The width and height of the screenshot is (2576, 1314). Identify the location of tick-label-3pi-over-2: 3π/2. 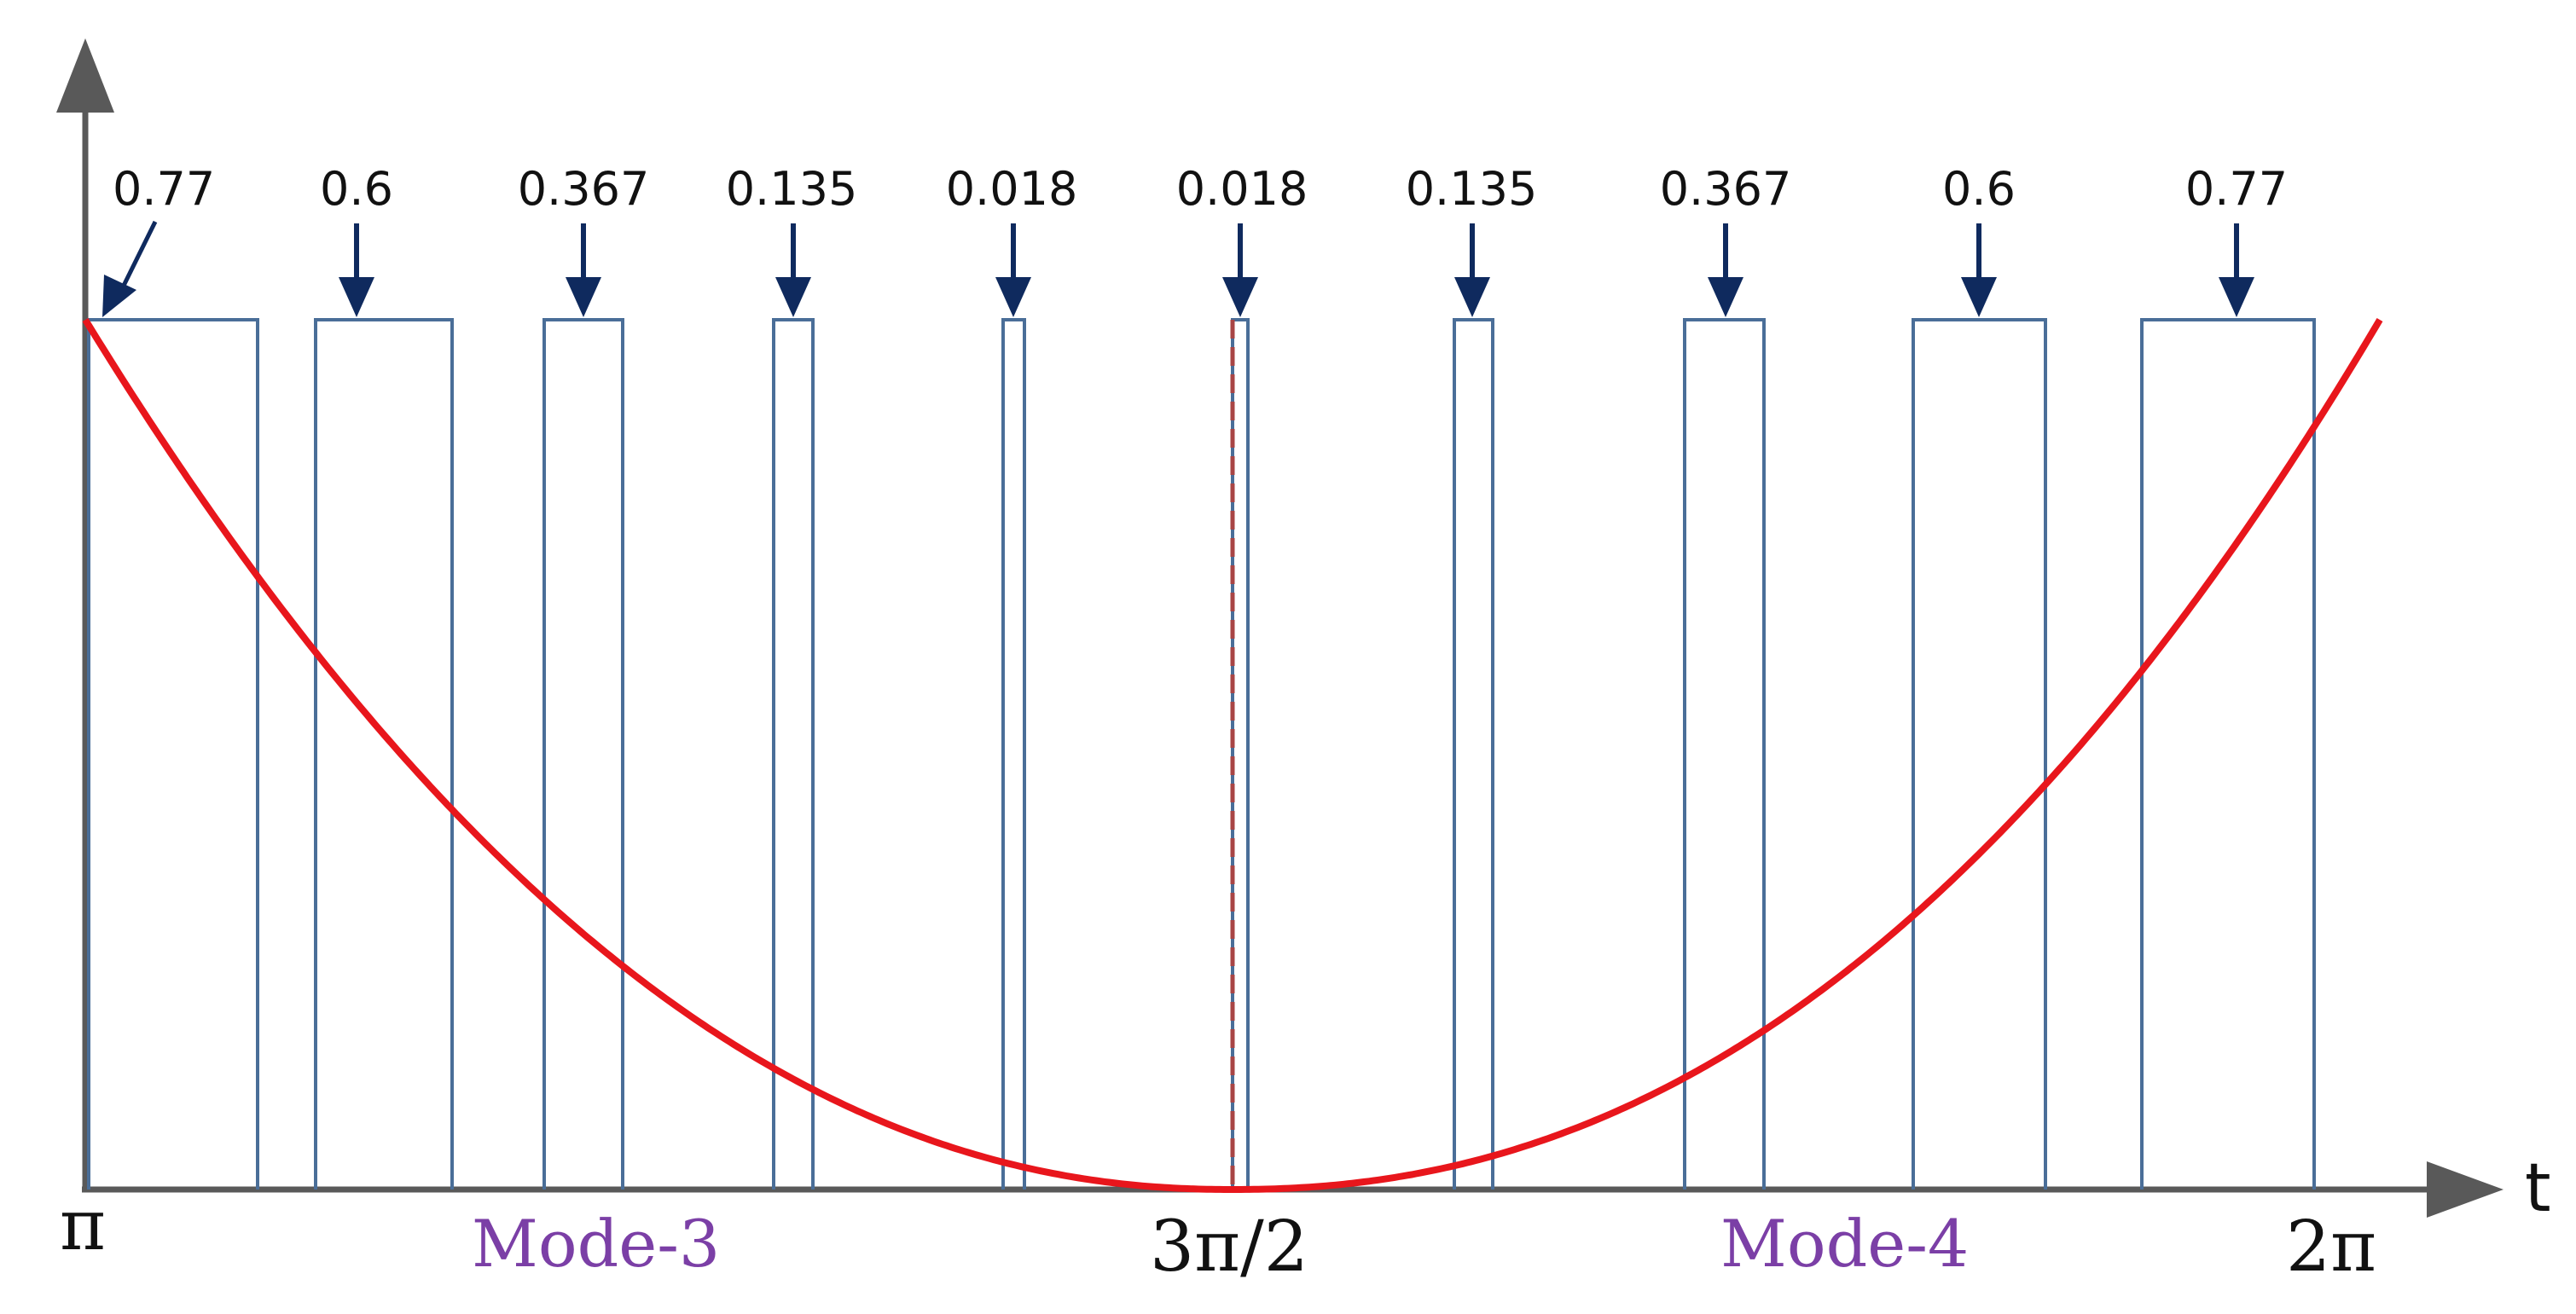
(1229, 1247).